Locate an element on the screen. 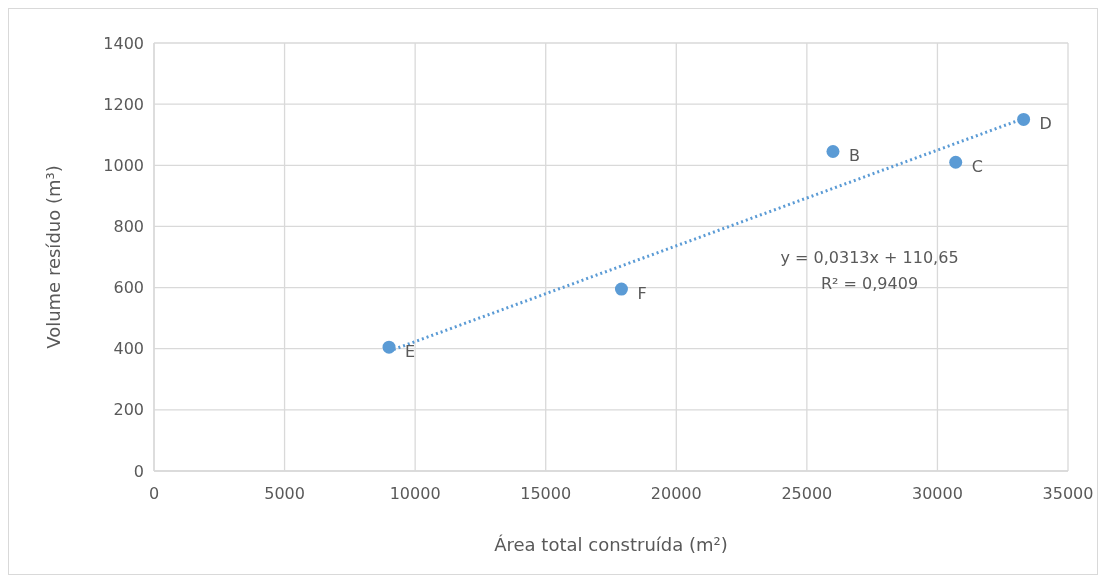 This screenshot has width=1107, height=583. x-tick-label: 15000 is located at coordinates (546, 493).